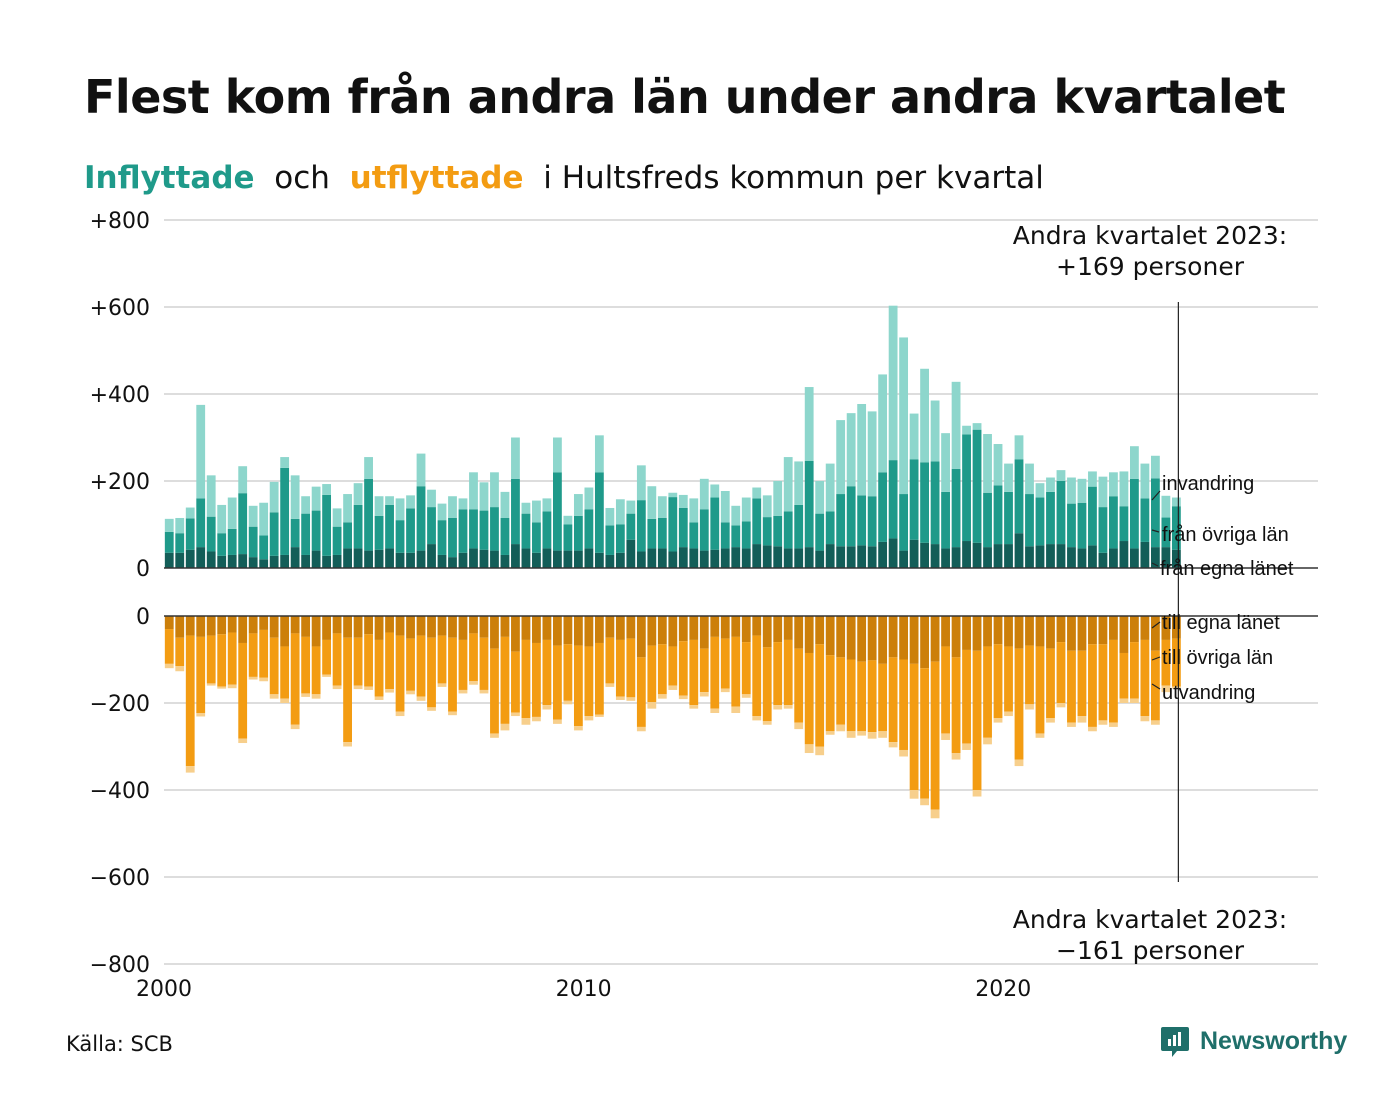 The image size is (1400, 1120). What do you see at coordinates (1155, 531) in the screenshot?
I see `series-label-leader` at bounding box center [1155, 531].